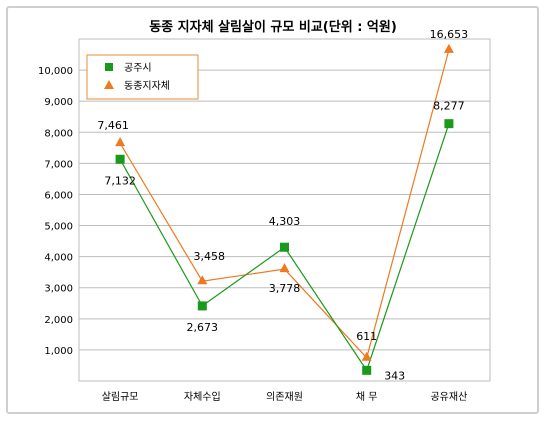 The width and height of the screenshot is (547, 423). What do you see at coordinates (58, 320) in the screenshot?
I see `y-tick-label: 2,000` at bounding box center [58, 320].